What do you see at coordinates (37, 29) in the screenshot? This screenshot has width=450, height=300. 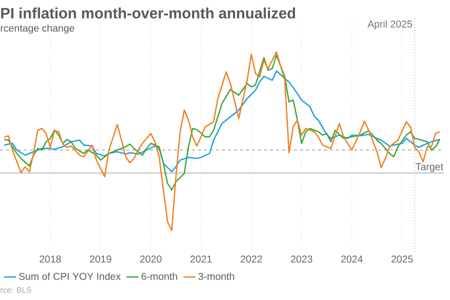 I see `chart-subtitle: rcentage change` at bounding box center [37, 29].